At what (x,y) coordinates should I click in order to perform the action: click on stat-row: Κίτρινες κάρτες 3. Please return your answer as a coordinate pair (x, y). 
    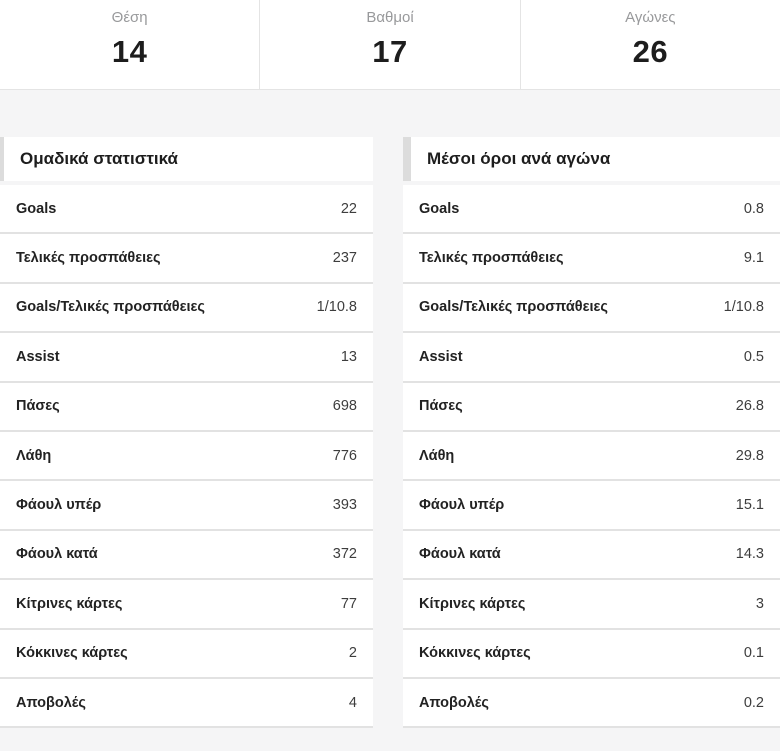
    Looking at the image, I should click on (591, 605).